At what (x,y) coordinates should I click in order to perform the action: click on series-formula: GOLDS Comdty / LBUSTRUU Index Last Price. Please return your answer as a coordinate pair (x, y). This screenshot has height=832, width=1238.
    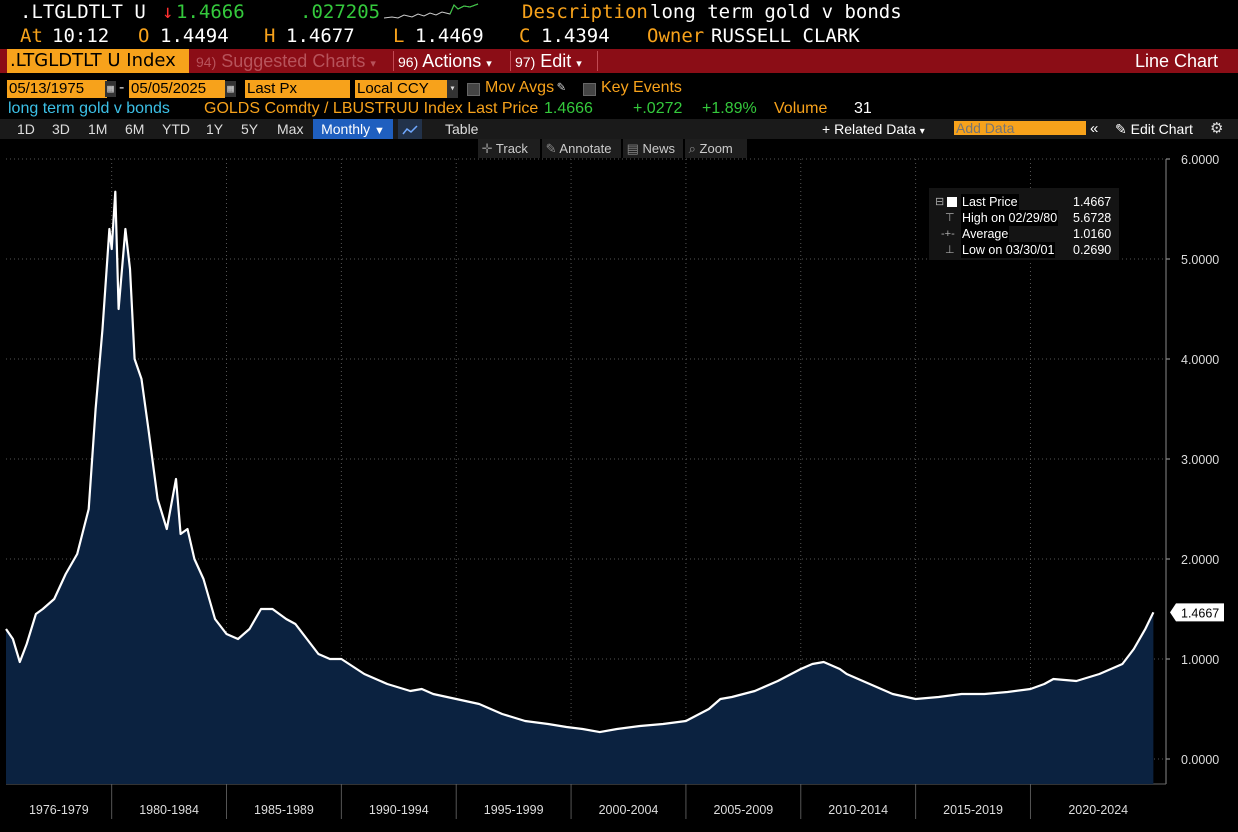
    Looking at the image, I should click on (371, 108).